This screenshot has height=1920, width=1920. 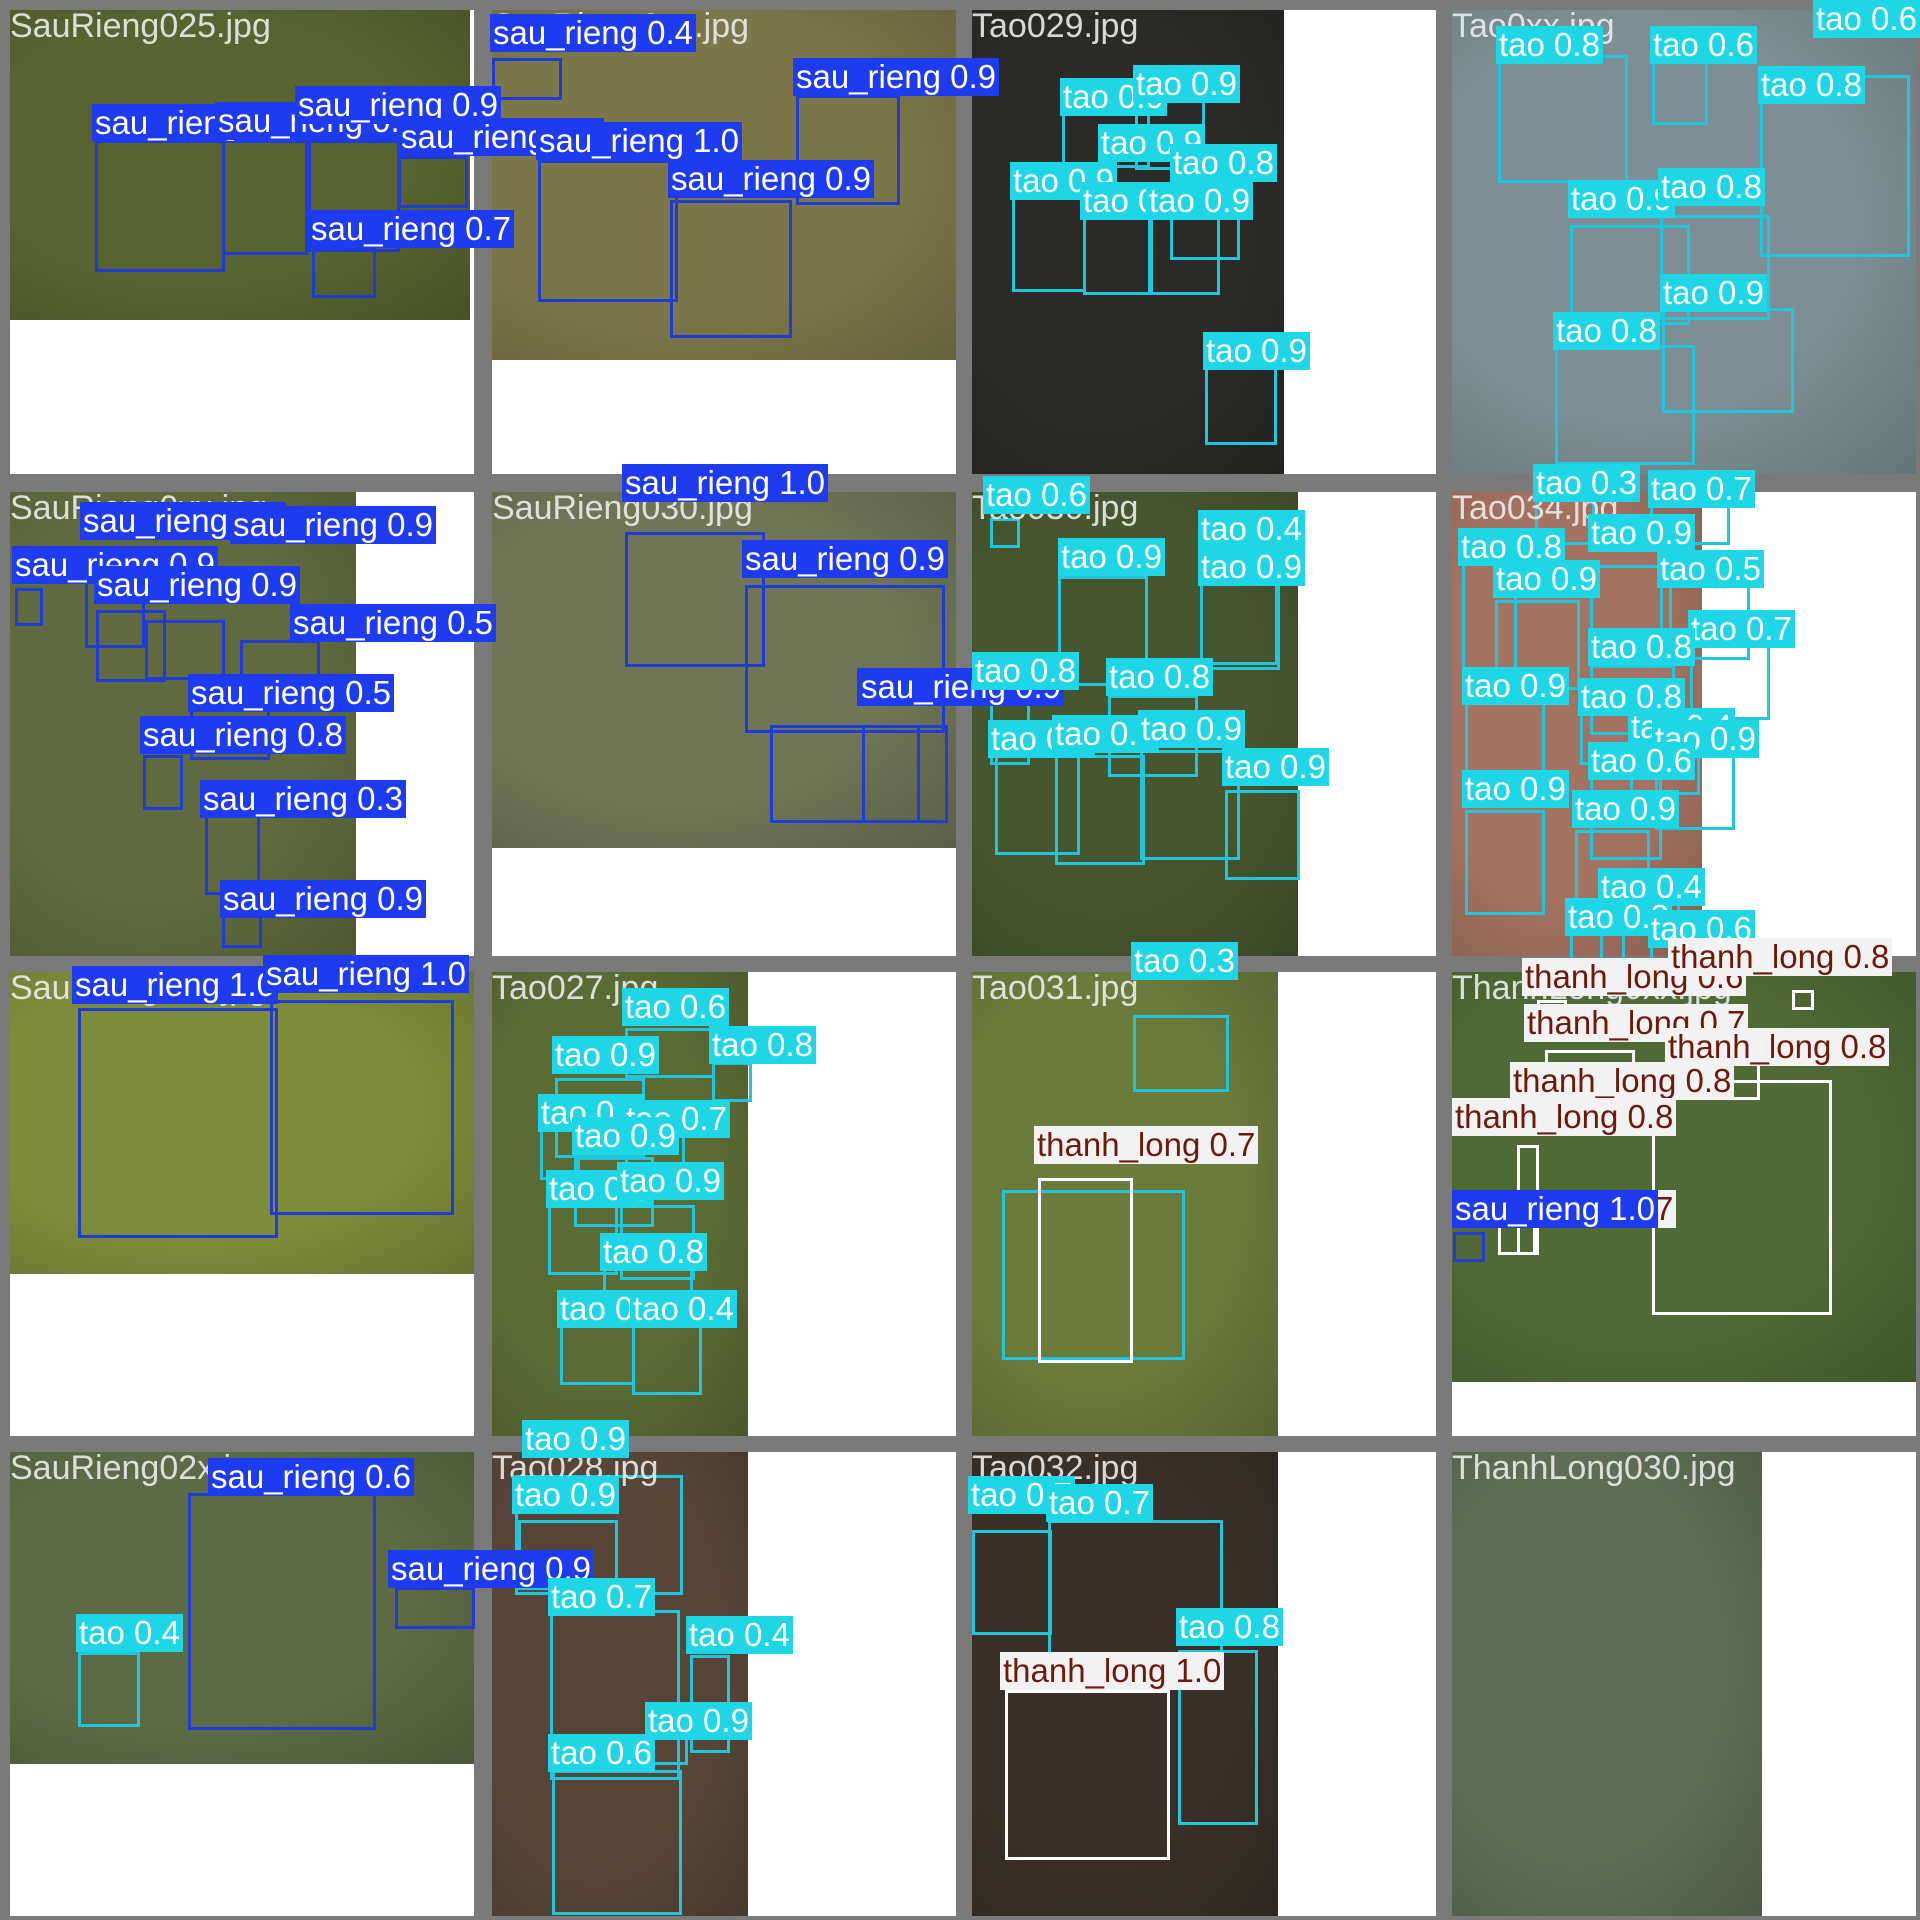 I want to click on image-tile: ThanhLong0xx.jpg, so click(x=1684, y=1204).